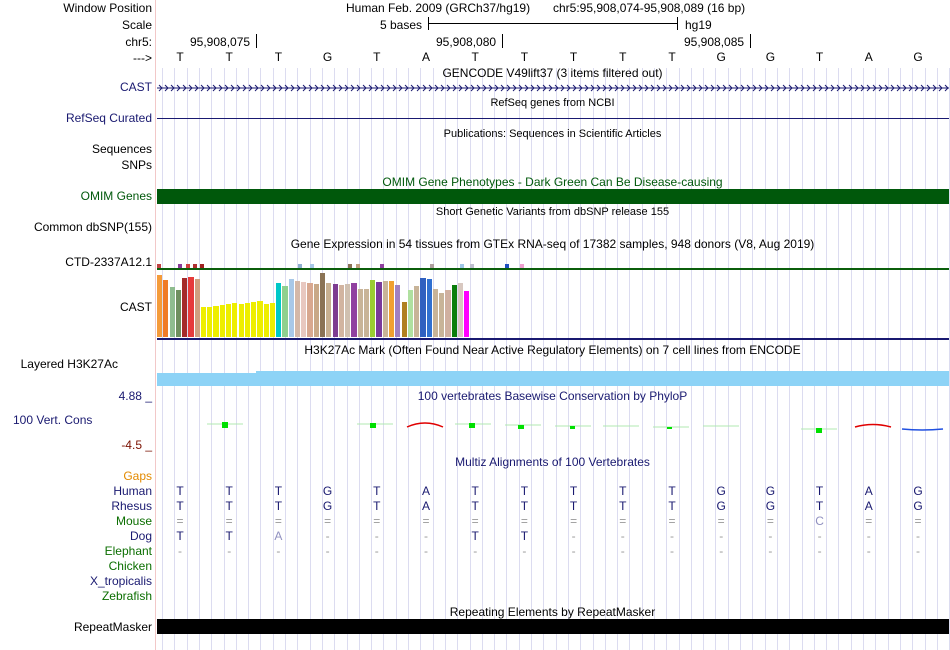  What do you see at coordinates (553, 196) in the screenshot?
I see `omim-feature` at bounding box center [553, 196].